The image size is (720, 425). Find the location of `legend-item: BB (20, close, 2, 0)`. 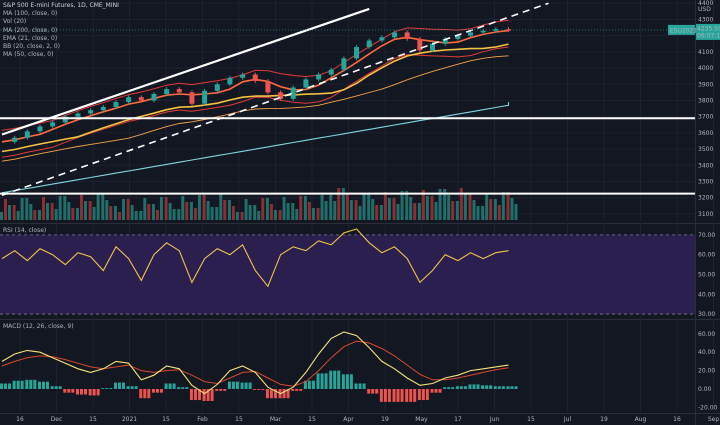

legend-item: BB (20, close, 2, 0) is located at coordinates (31, 47).